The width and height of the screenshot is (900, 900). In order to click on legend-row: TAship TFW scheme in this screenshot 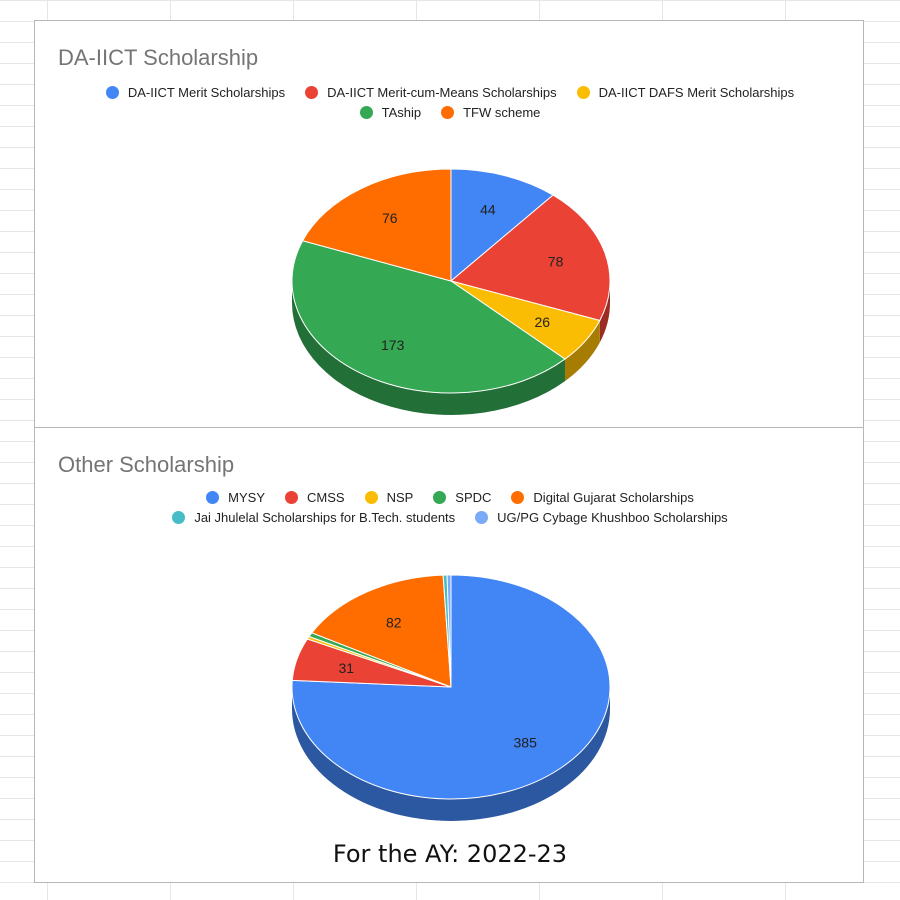, I will do `click(450, 112)`.